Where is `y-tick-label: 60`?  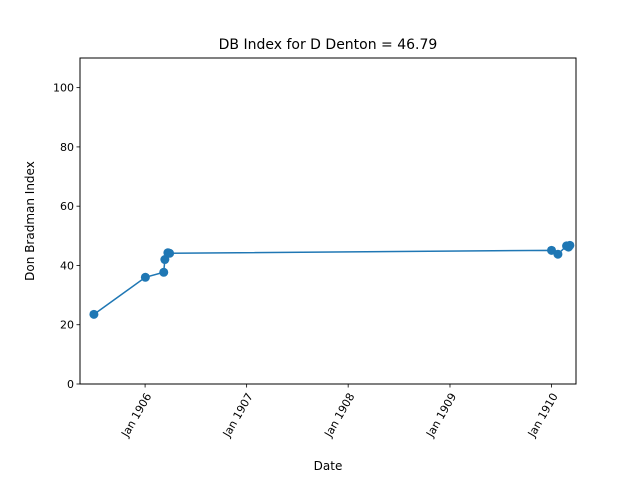
y-tick-label: 60 is located at coordinates (67, 206).